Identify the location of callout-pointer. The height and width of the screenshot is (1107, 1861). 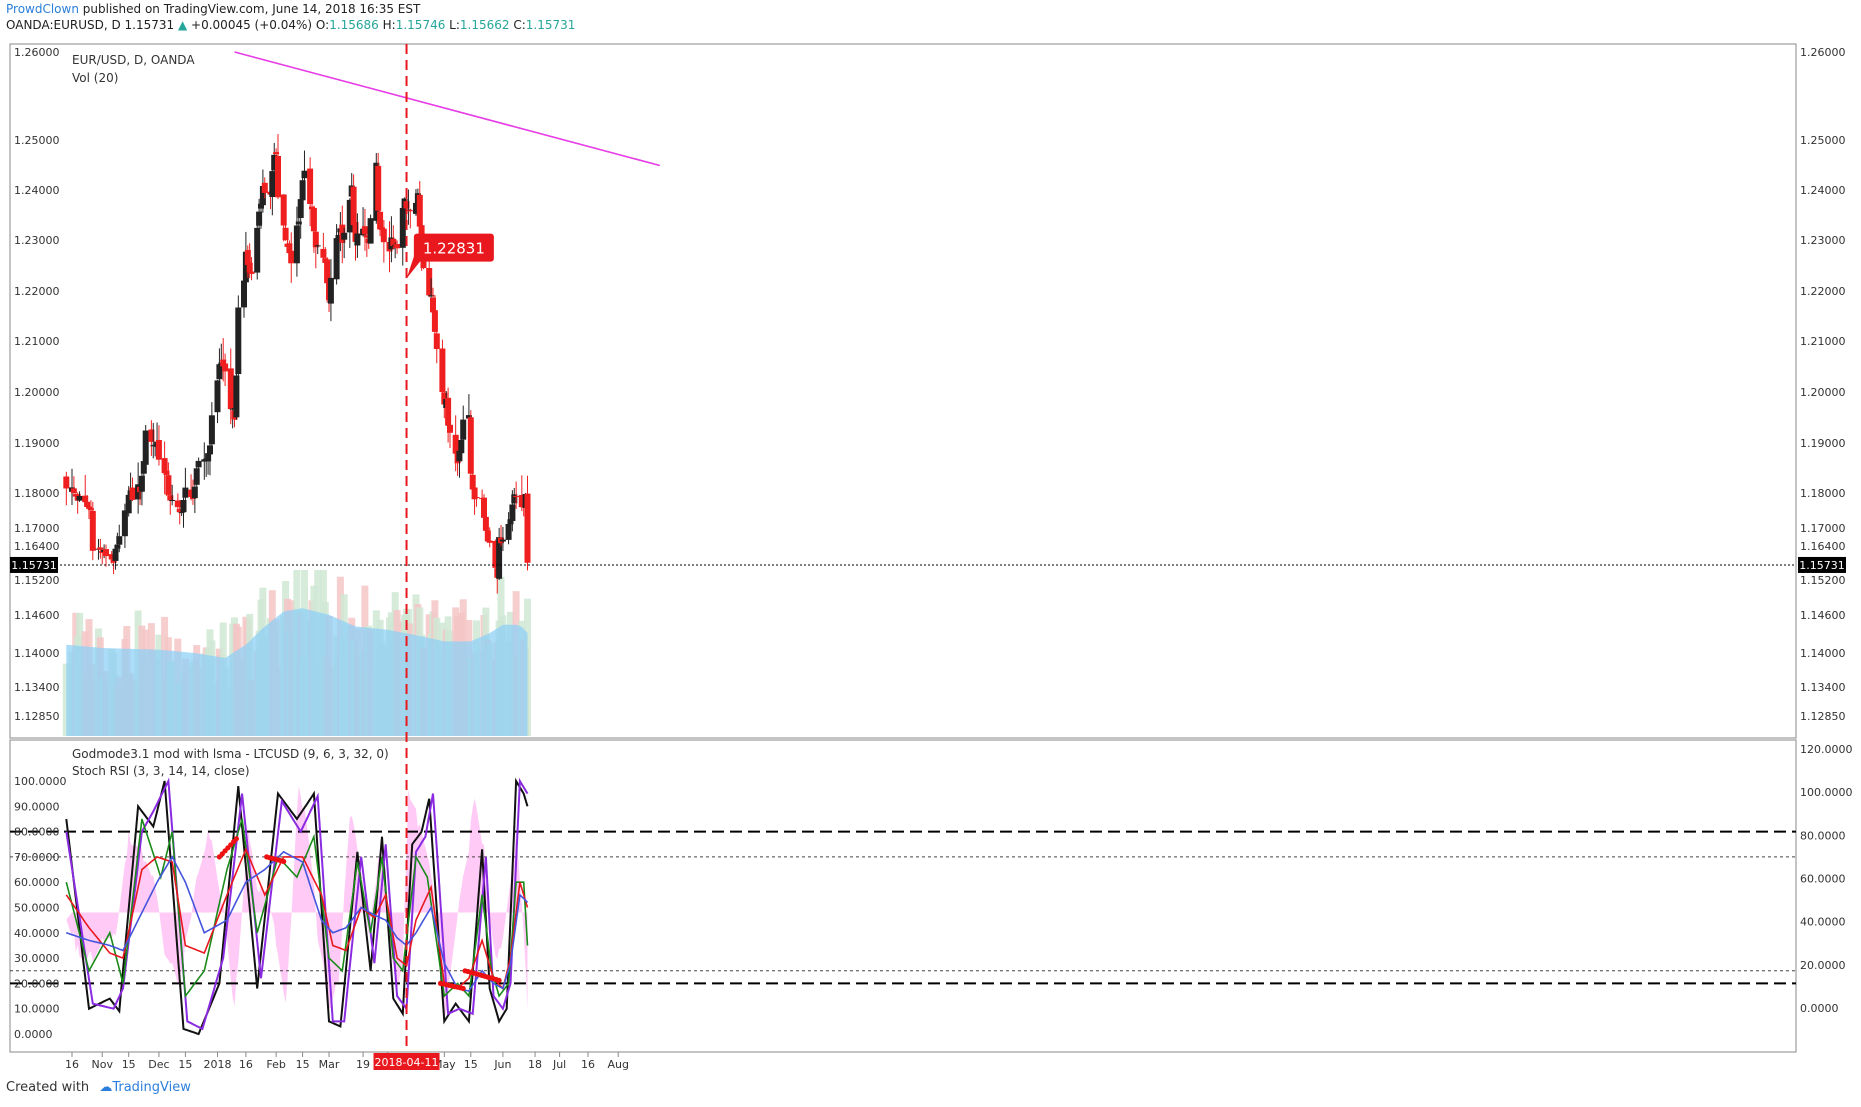
(415, 267).